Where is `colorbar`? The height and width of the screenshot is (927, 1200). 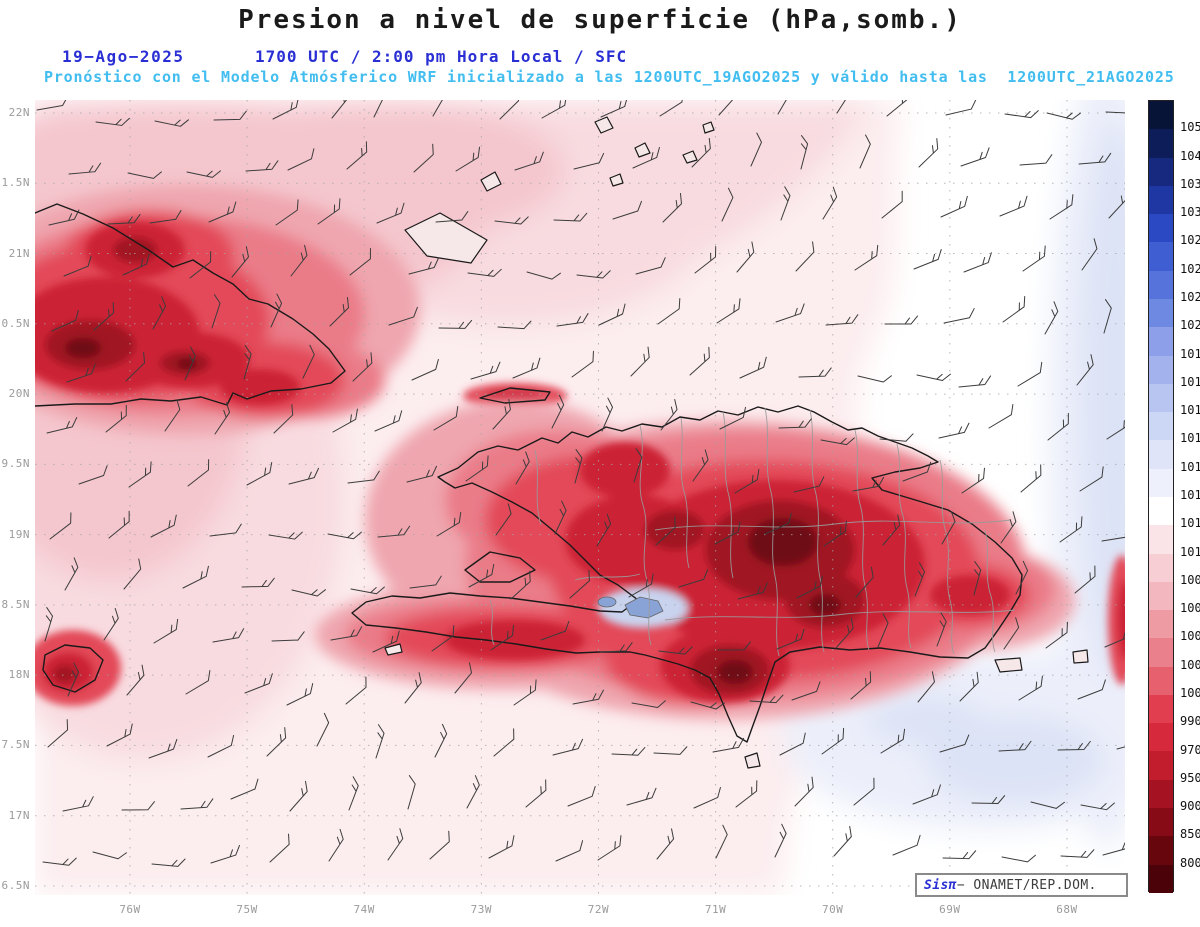 colorbar is located at coordinates (1161, 496).